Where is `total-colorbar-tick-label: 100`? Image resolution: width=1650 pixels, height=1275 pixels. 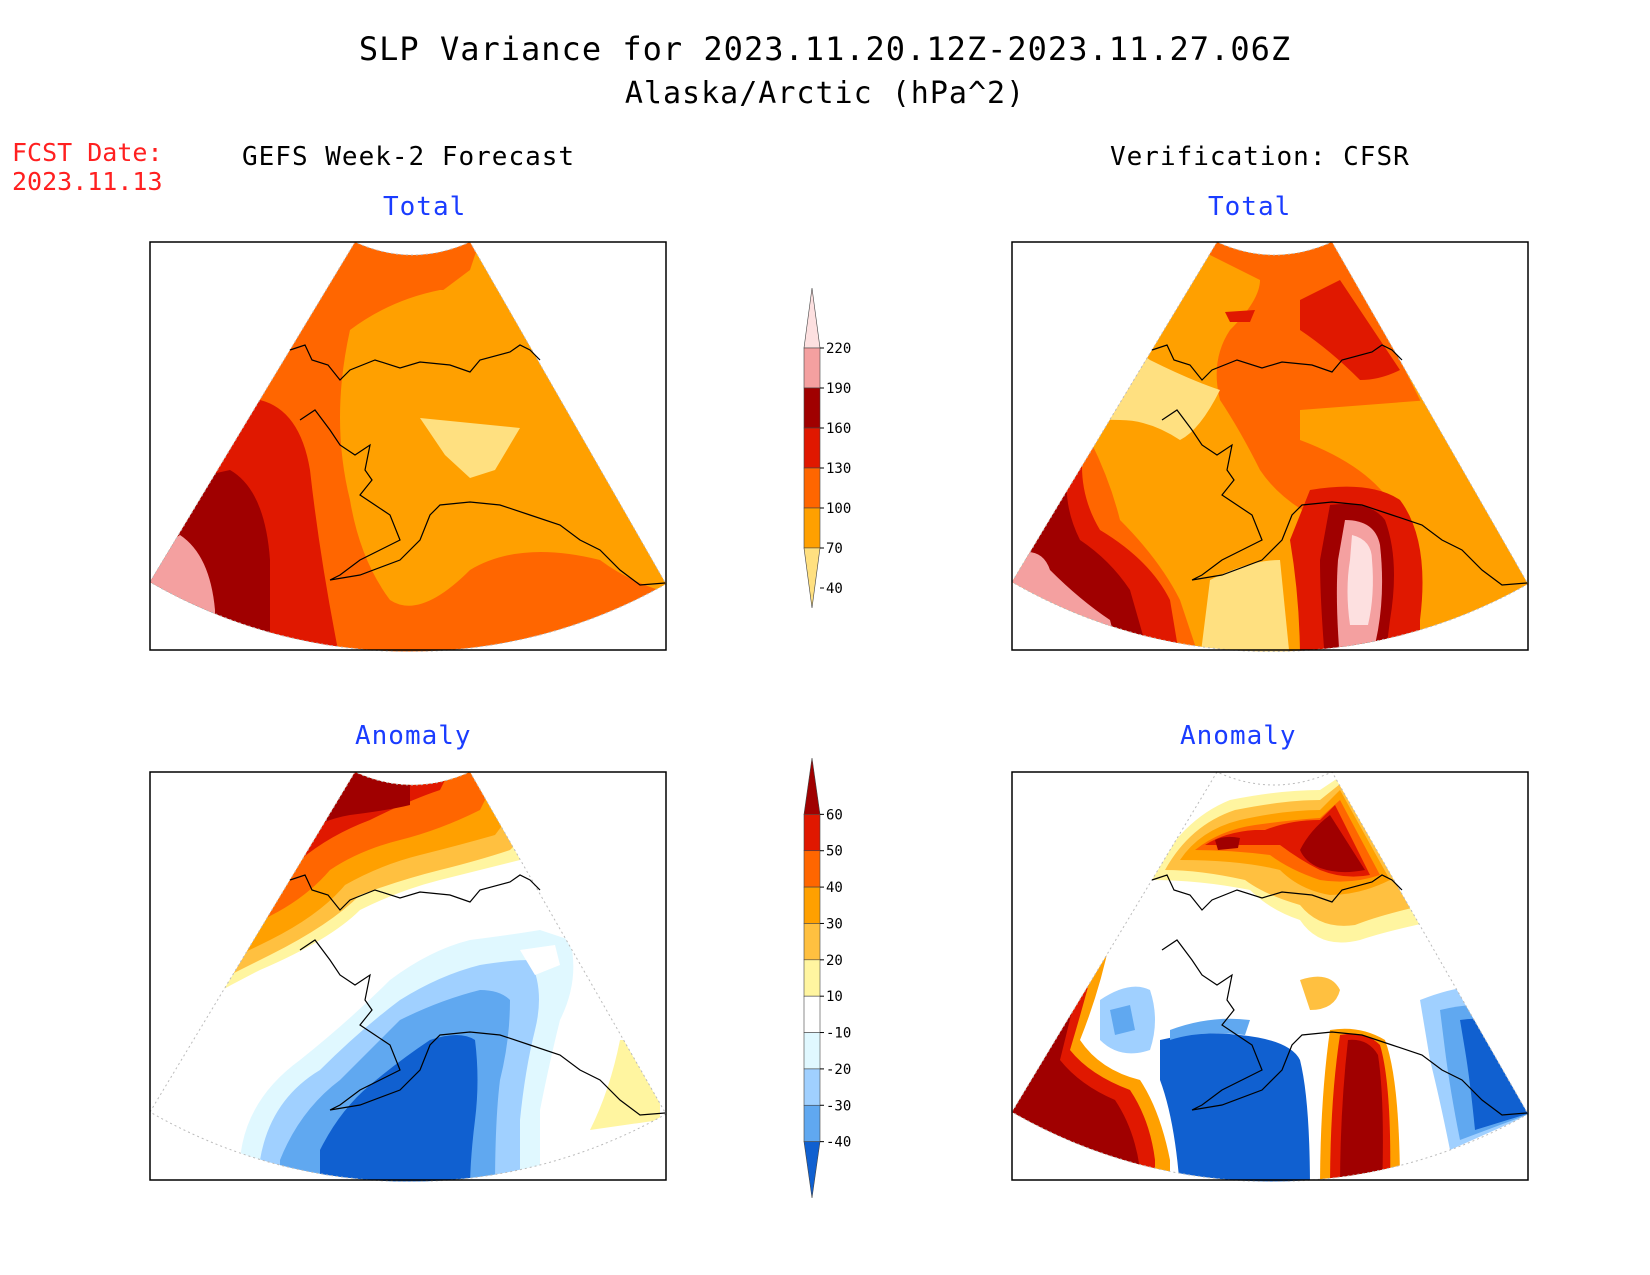 total-colorbar-tick-label: 100 is located at coordinates (838, 509).